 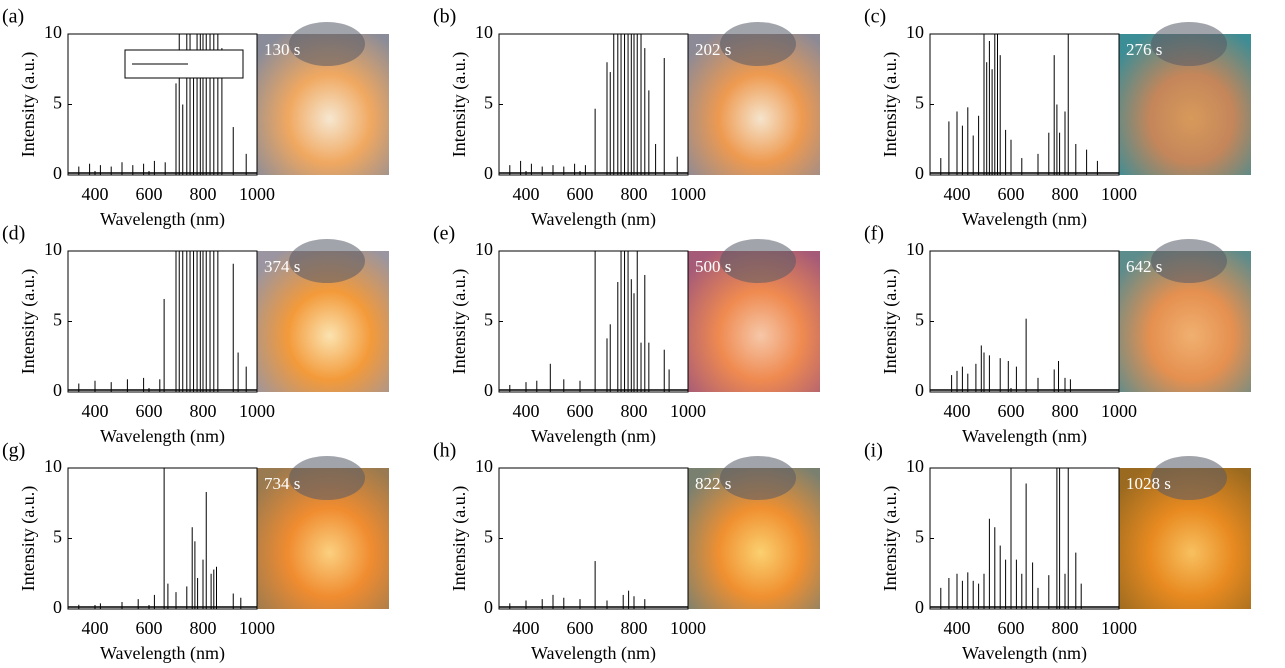 I want to click on photo-time: 374 s, so click(x=282, y=266).